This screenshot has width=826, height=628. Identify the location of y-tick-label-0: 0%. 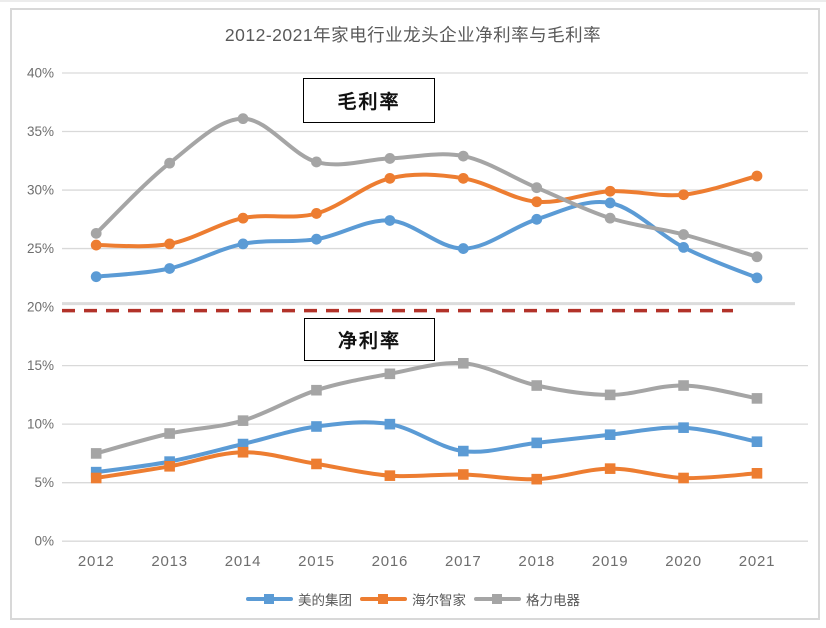
(44, 541).